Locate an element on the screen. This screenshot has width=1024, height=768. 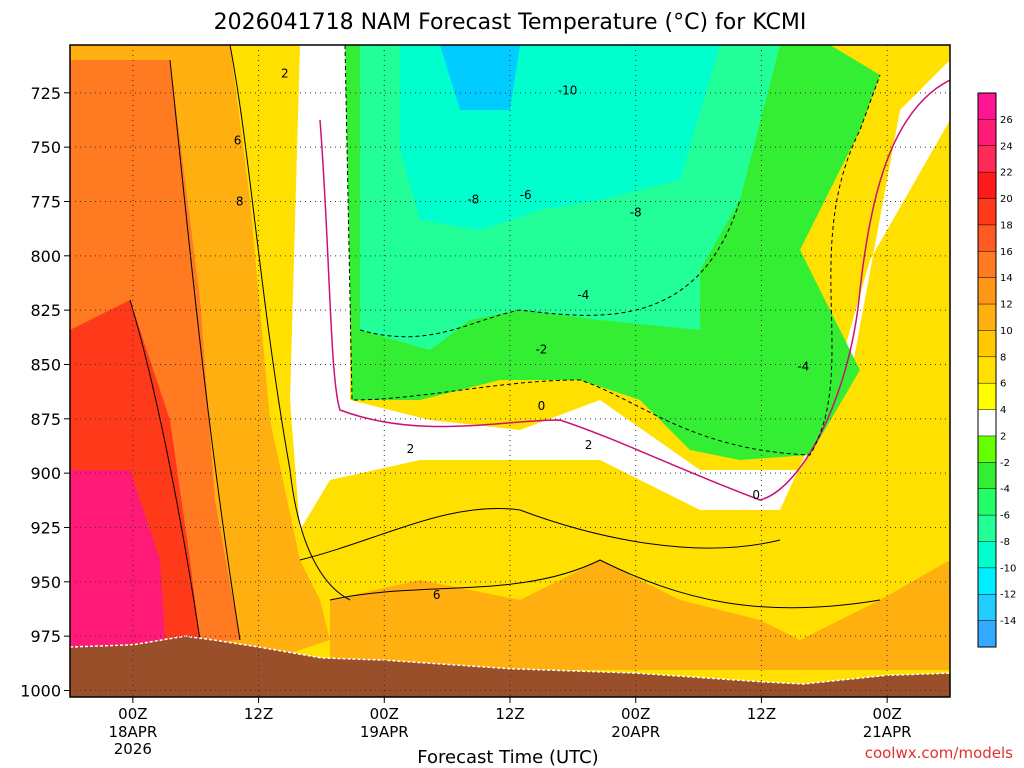
evening-warm-region is located at coordinates (640, 615).